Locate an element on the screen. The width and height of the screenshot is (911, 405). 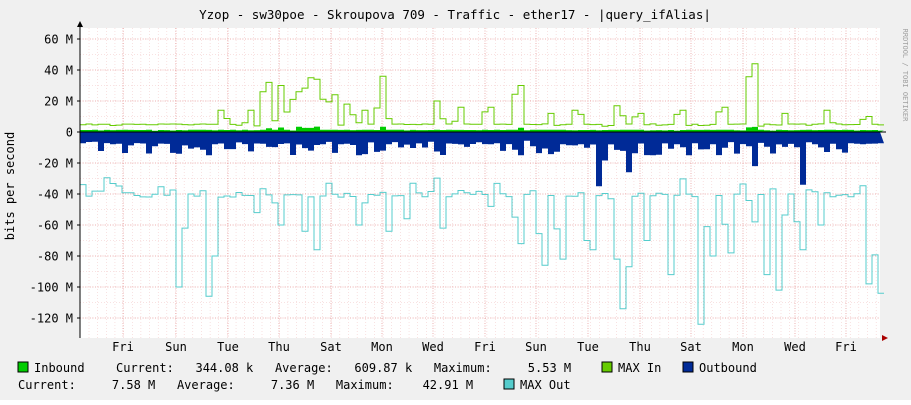
rrdtool-watermark: RRDTOOL / TOBI OETIKER is located at coordinates (905, 76).